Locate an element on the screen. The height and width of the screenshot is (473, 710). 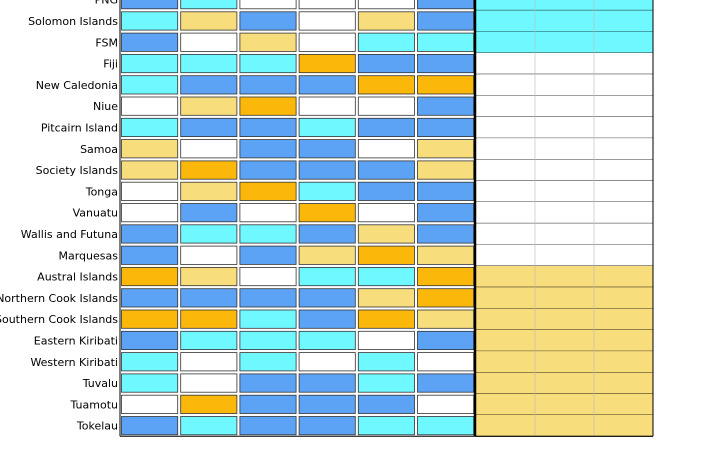
row-label: Samoa is located at coordinates (99, 149).